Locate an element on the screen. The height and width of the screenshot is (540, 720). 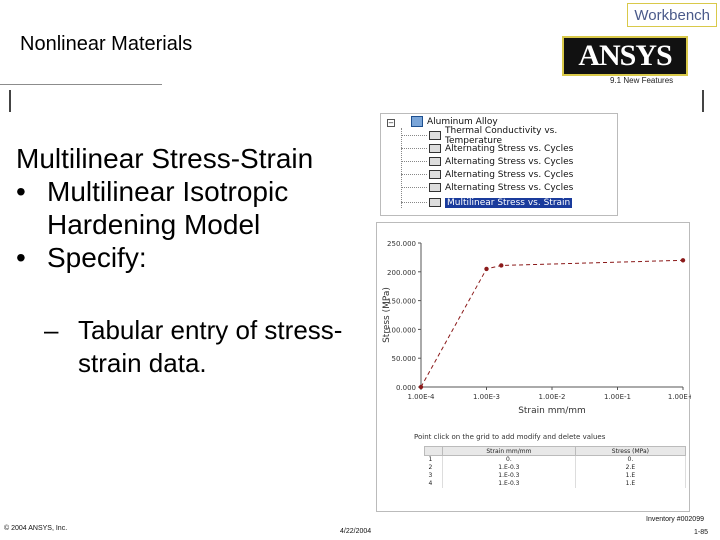
row-number: 4 is located at coordinates (433, 483).